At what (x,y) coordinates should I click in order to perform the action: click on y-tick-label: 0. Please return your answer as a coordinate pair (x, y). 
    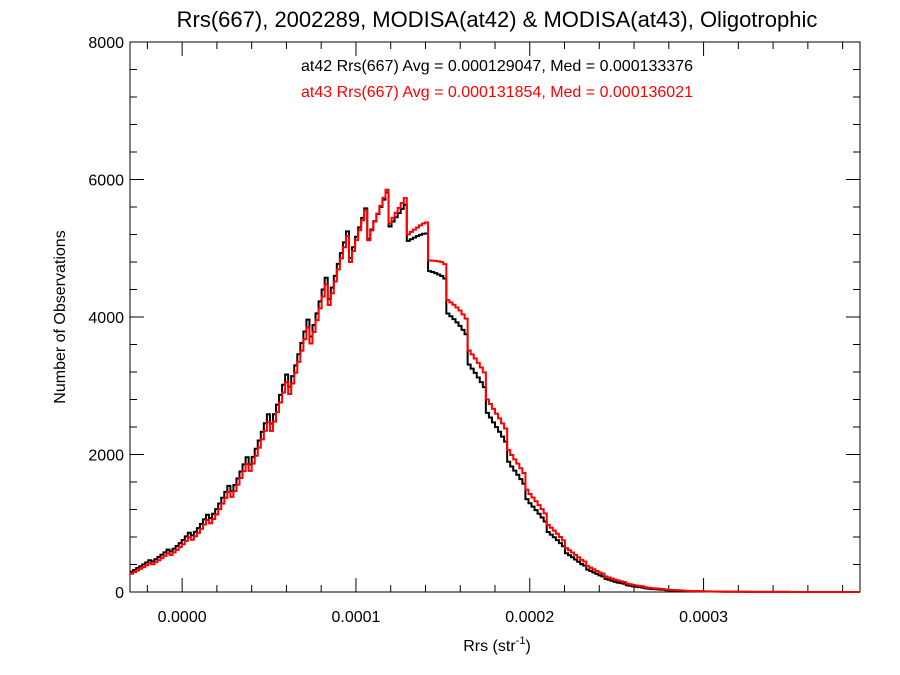
    Looking at the image, I should click on (119, 593).